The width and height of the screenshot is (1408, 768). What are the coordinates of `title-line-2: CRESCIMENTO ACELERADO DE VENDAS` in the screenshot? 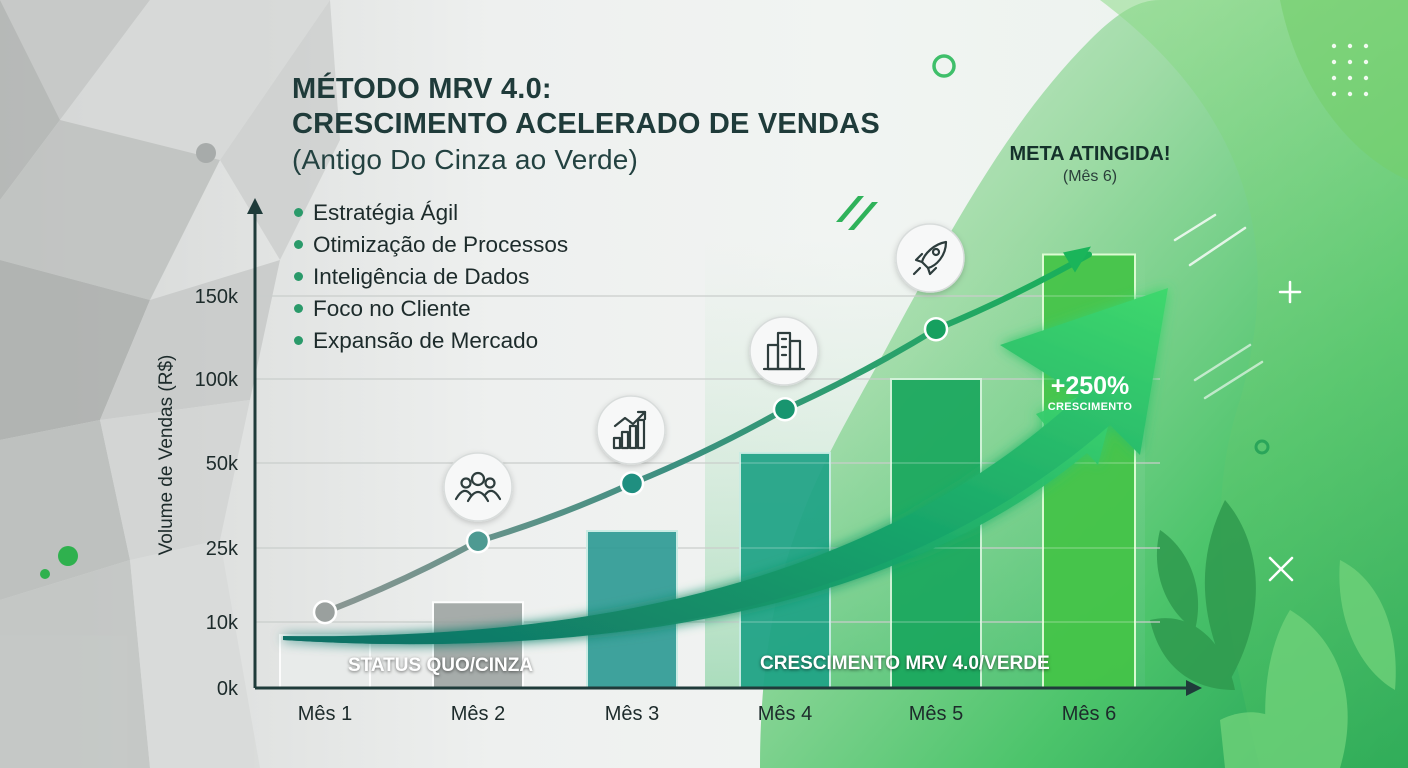 It's located at (586, 124).